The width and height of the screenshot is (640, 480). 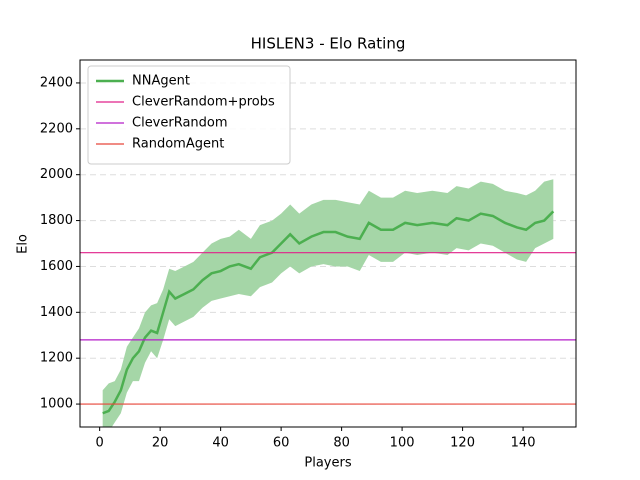 I want to click on y-tick-label: 1000, so click(x=56, y=404).